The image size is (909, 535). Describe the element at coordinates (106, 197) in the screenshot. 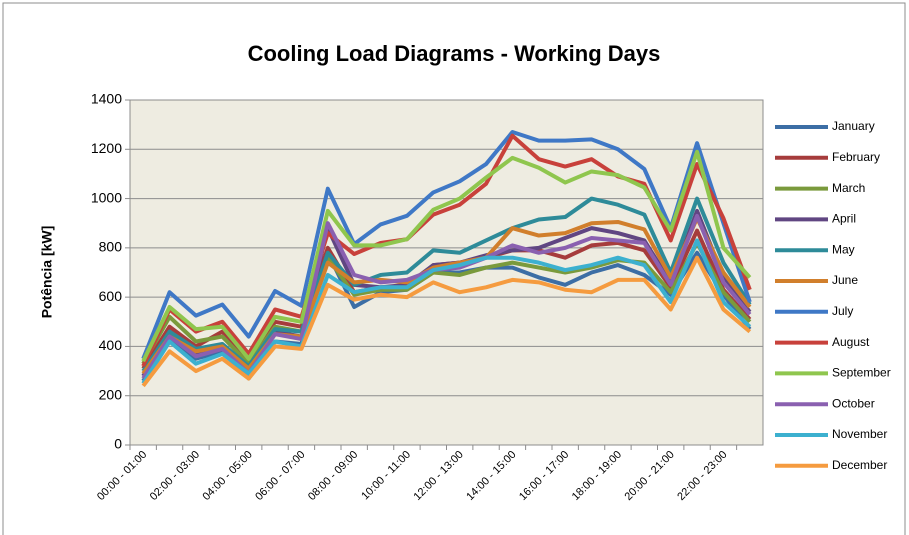

I see `y-tick-label: 1000` at that location.